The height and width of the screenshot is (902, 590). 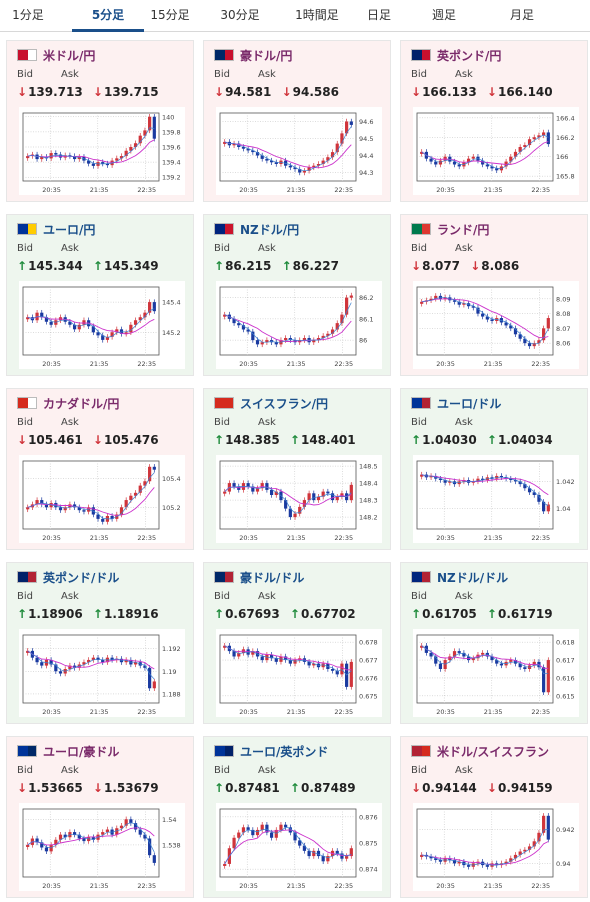 What do you see at coordinates (328, 614) in the screenshot?
I see `ask-value: 0.67702` at bounding box center [328, 614].